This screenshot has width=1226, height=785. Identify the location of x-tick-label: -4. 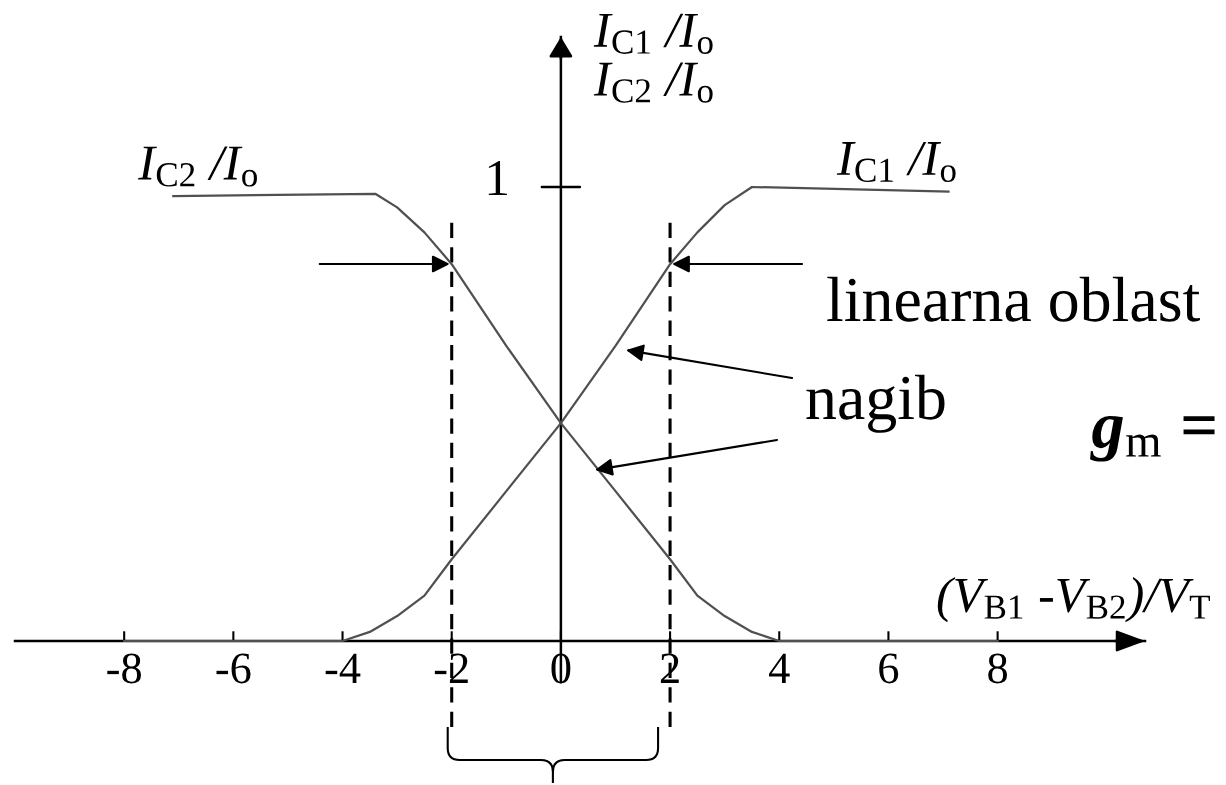
(343, 668).